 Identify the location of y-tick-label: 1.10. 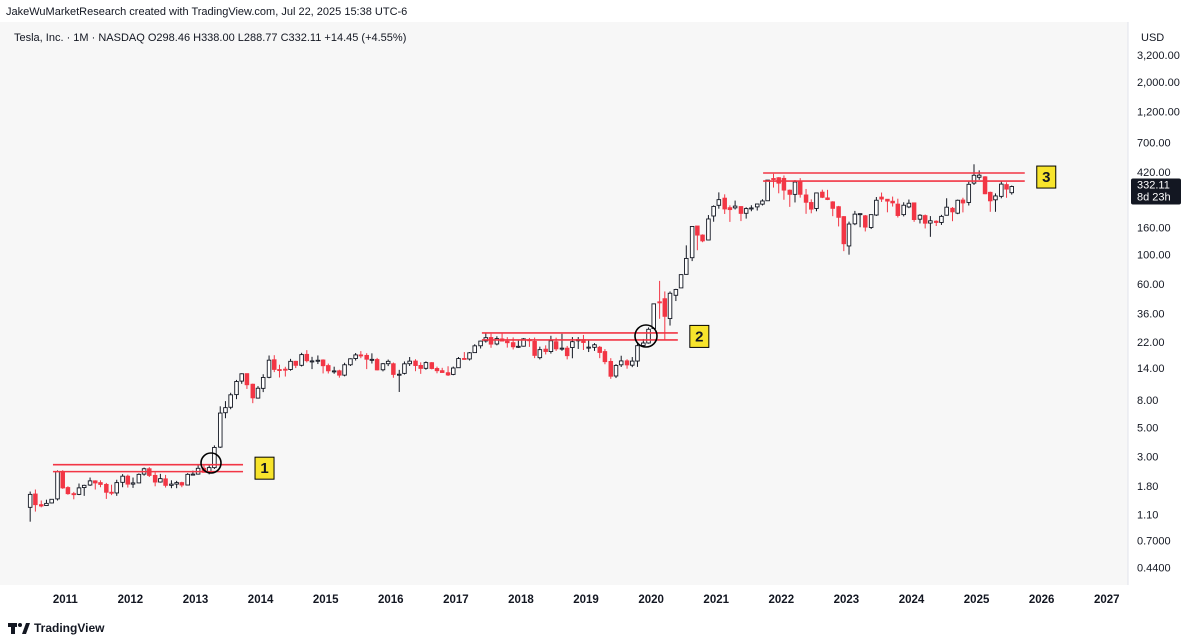
(1147, 516).